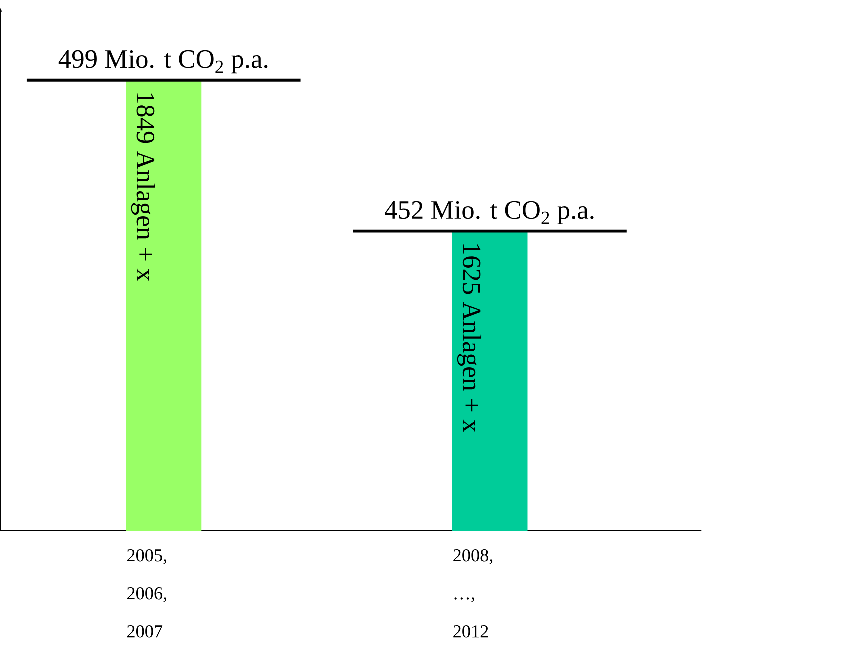  I want to click on annotation: 499 Mio. t CO$_{2}$ p.a., so click(163, 62).